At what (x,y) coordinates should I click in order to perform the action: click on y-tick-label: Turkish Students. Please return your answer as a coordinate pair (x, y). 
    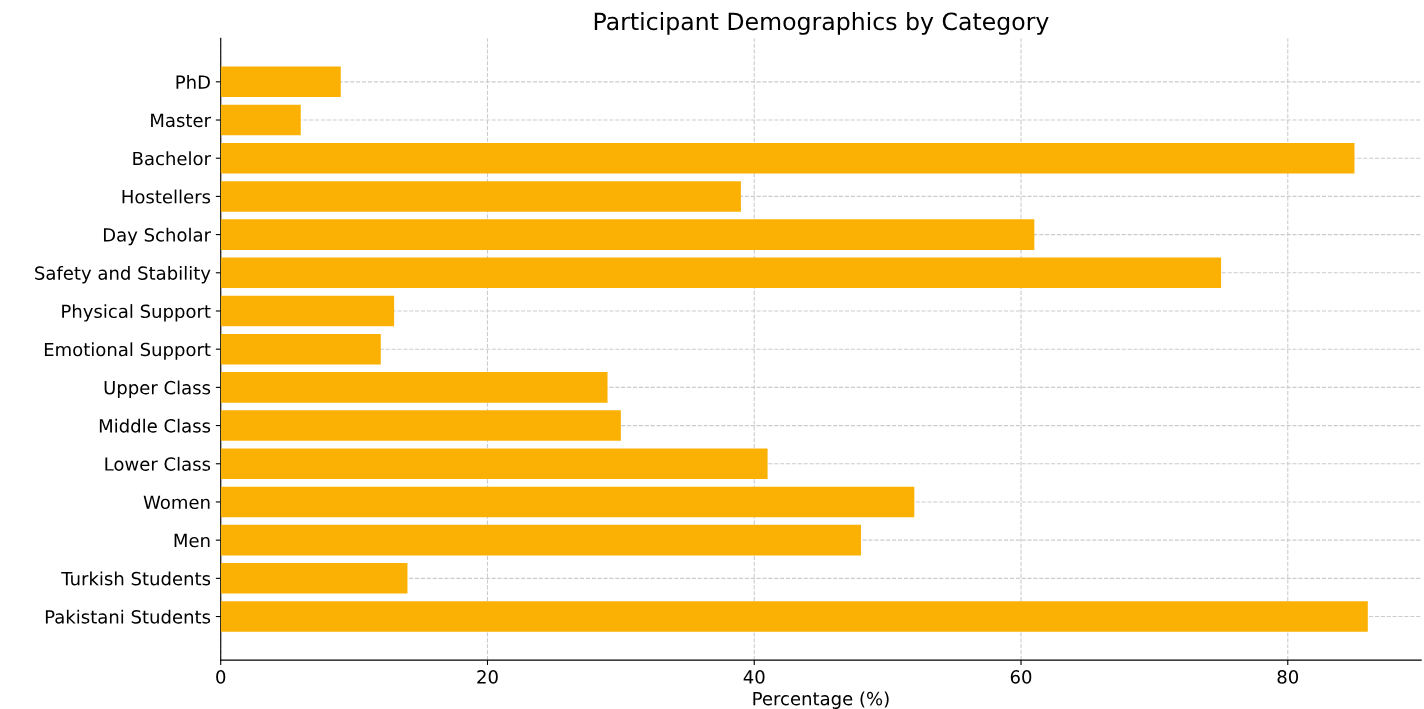
    Looking at the image, I should click on (136, 578).